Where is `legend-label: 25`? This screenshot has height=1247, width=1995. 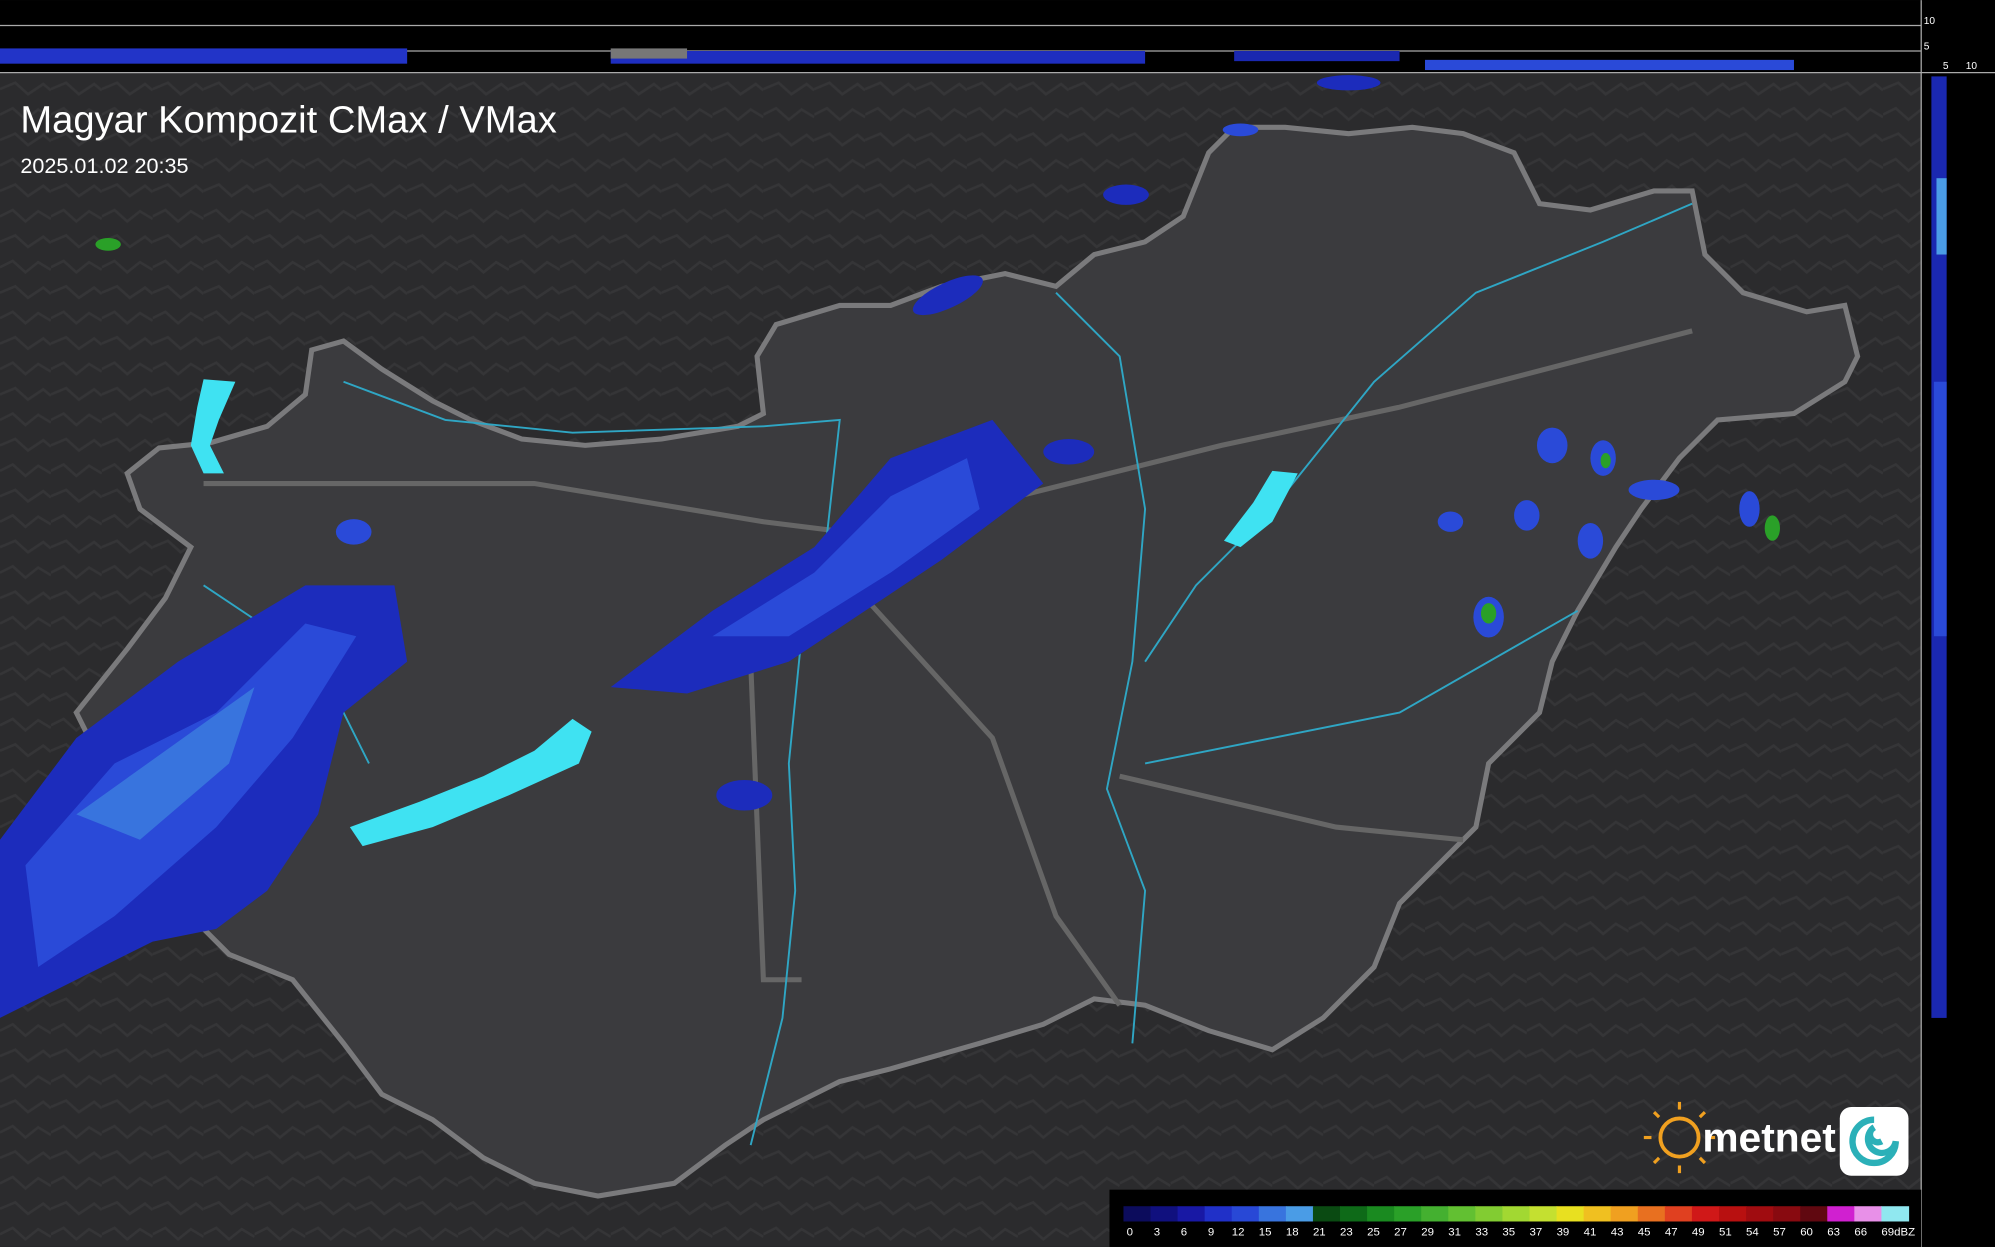
legend-label: 25 is located at coordinates (1373, 1232).